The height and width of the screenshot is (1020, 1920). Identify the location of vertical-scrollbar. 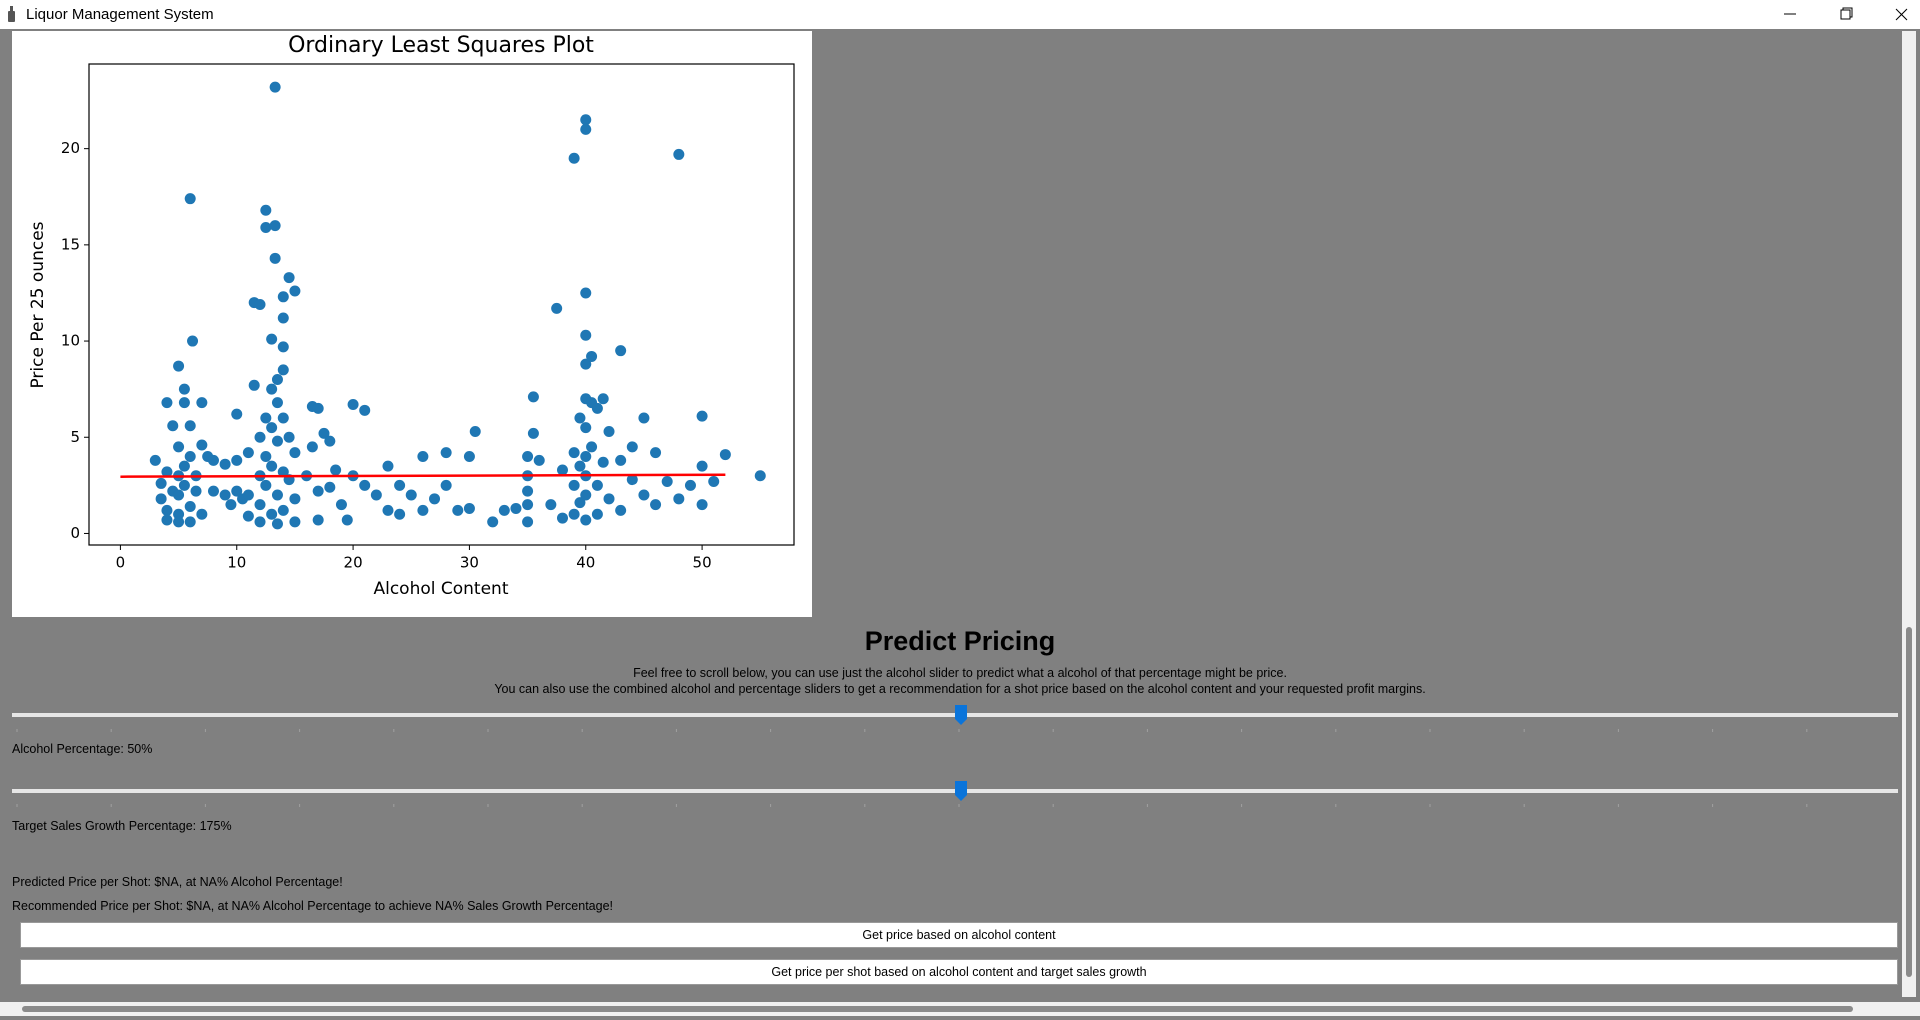
(1909, 514).